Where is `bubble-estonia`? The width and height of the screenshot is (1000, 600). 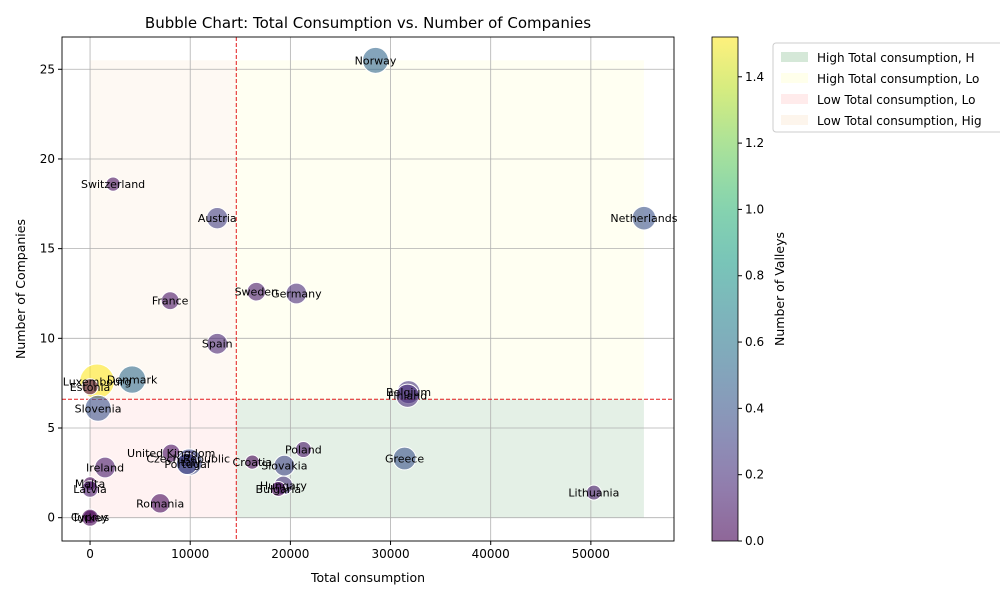 bubble-estonia is located at coordinates (90, 387).